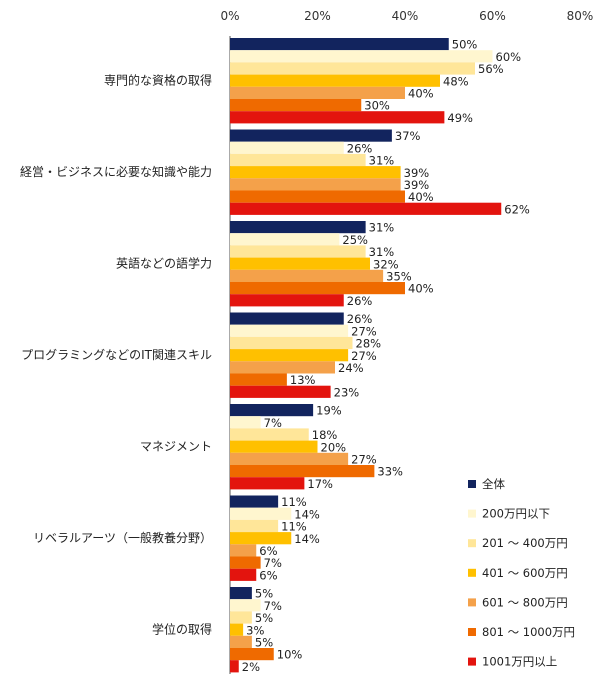  Describe the element at coordinates (294, 527) in the screenshot. I see `data-label: 11%` at that location.